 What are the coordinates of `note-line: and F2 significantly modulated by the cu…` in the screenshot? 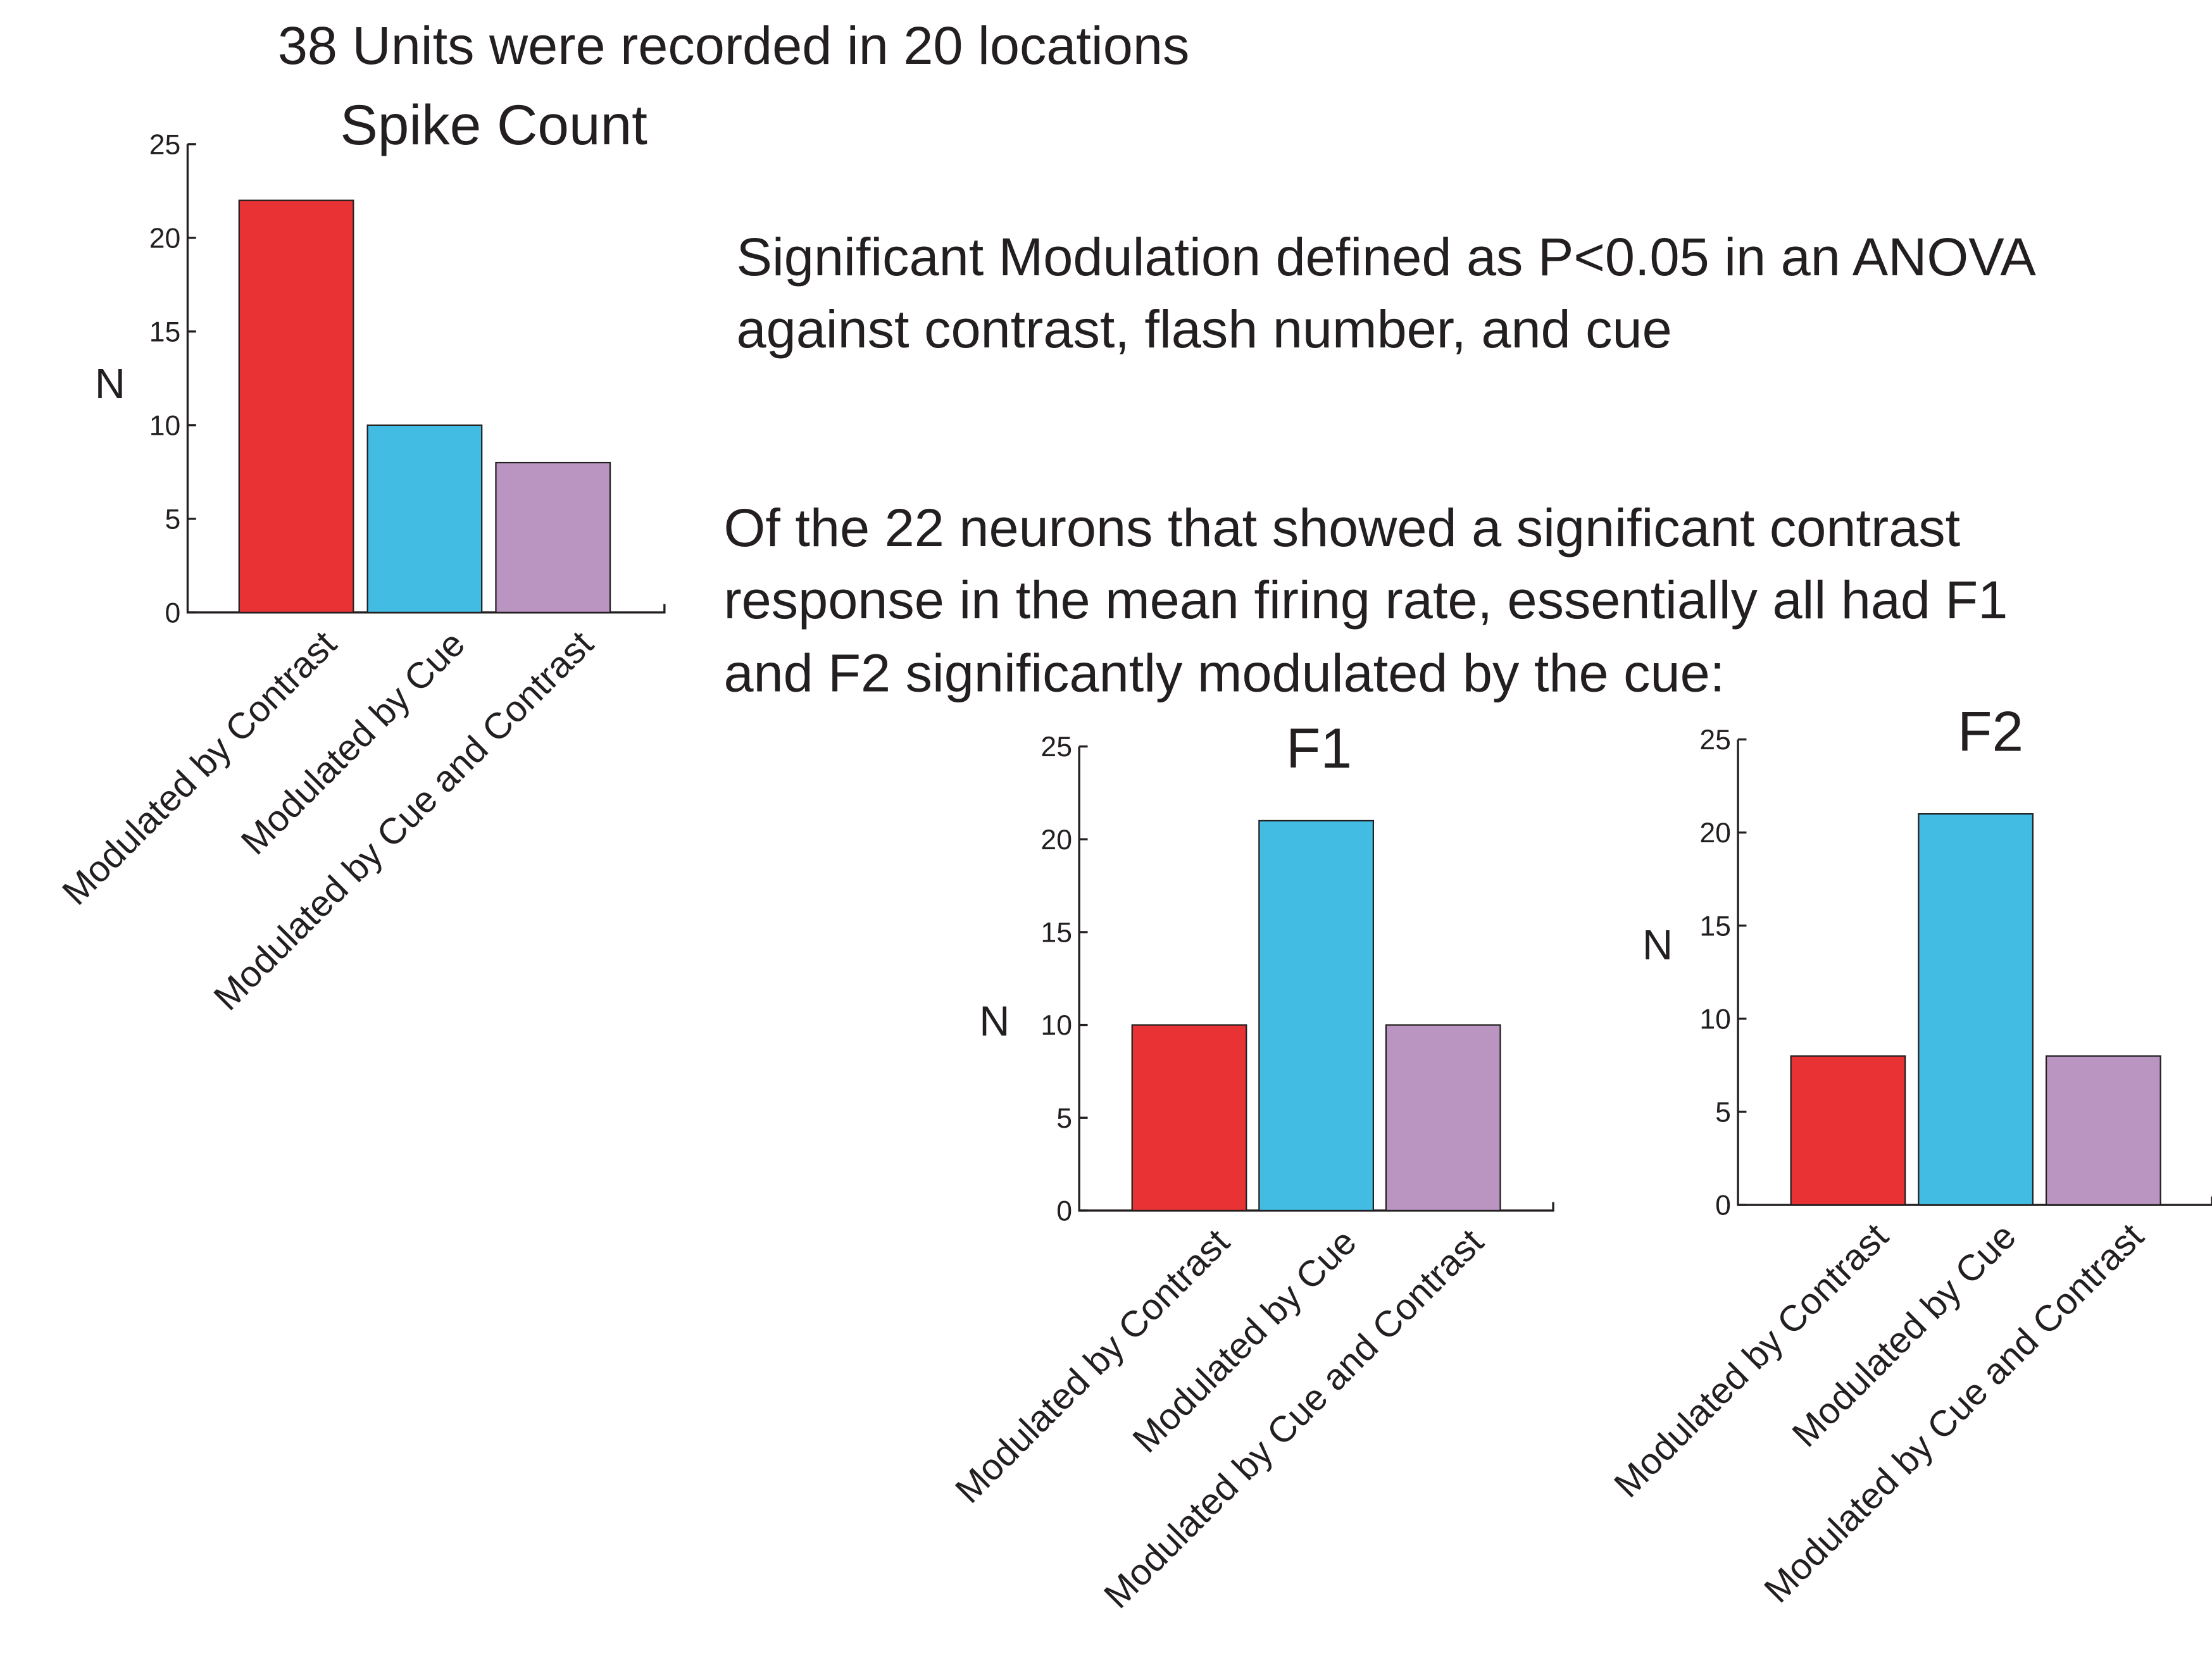 It's located at (1224, 673).